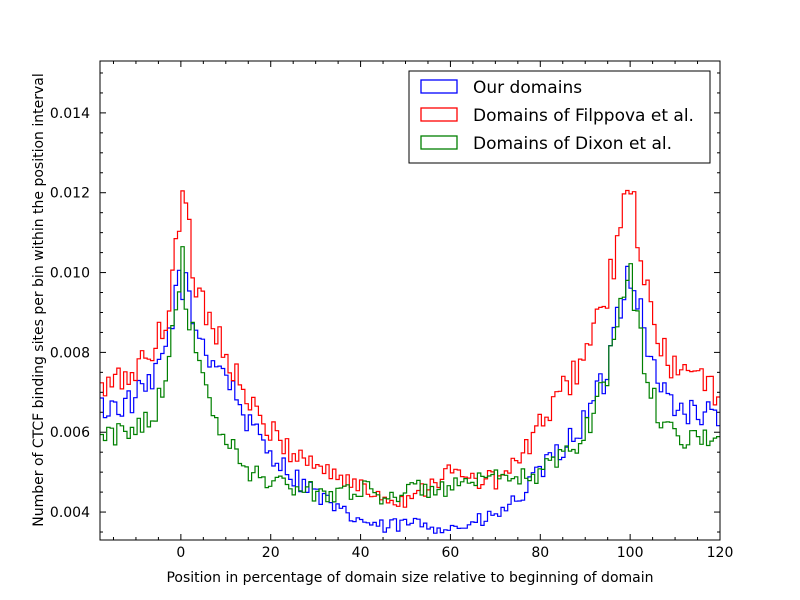 The height and width of the screenshot is (600, 800). Describe the element at coordinates (271, 553) in the screenshot. I see `x-tick-label: 20` at that location.